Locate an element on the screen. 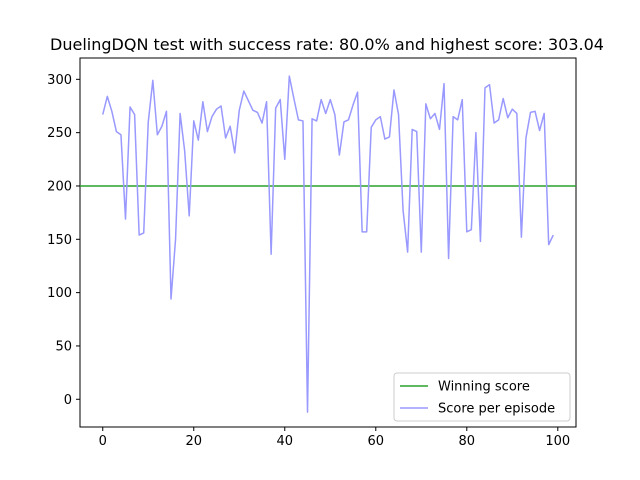  y-tick-label: 200 is located at coordinates (59, 186).